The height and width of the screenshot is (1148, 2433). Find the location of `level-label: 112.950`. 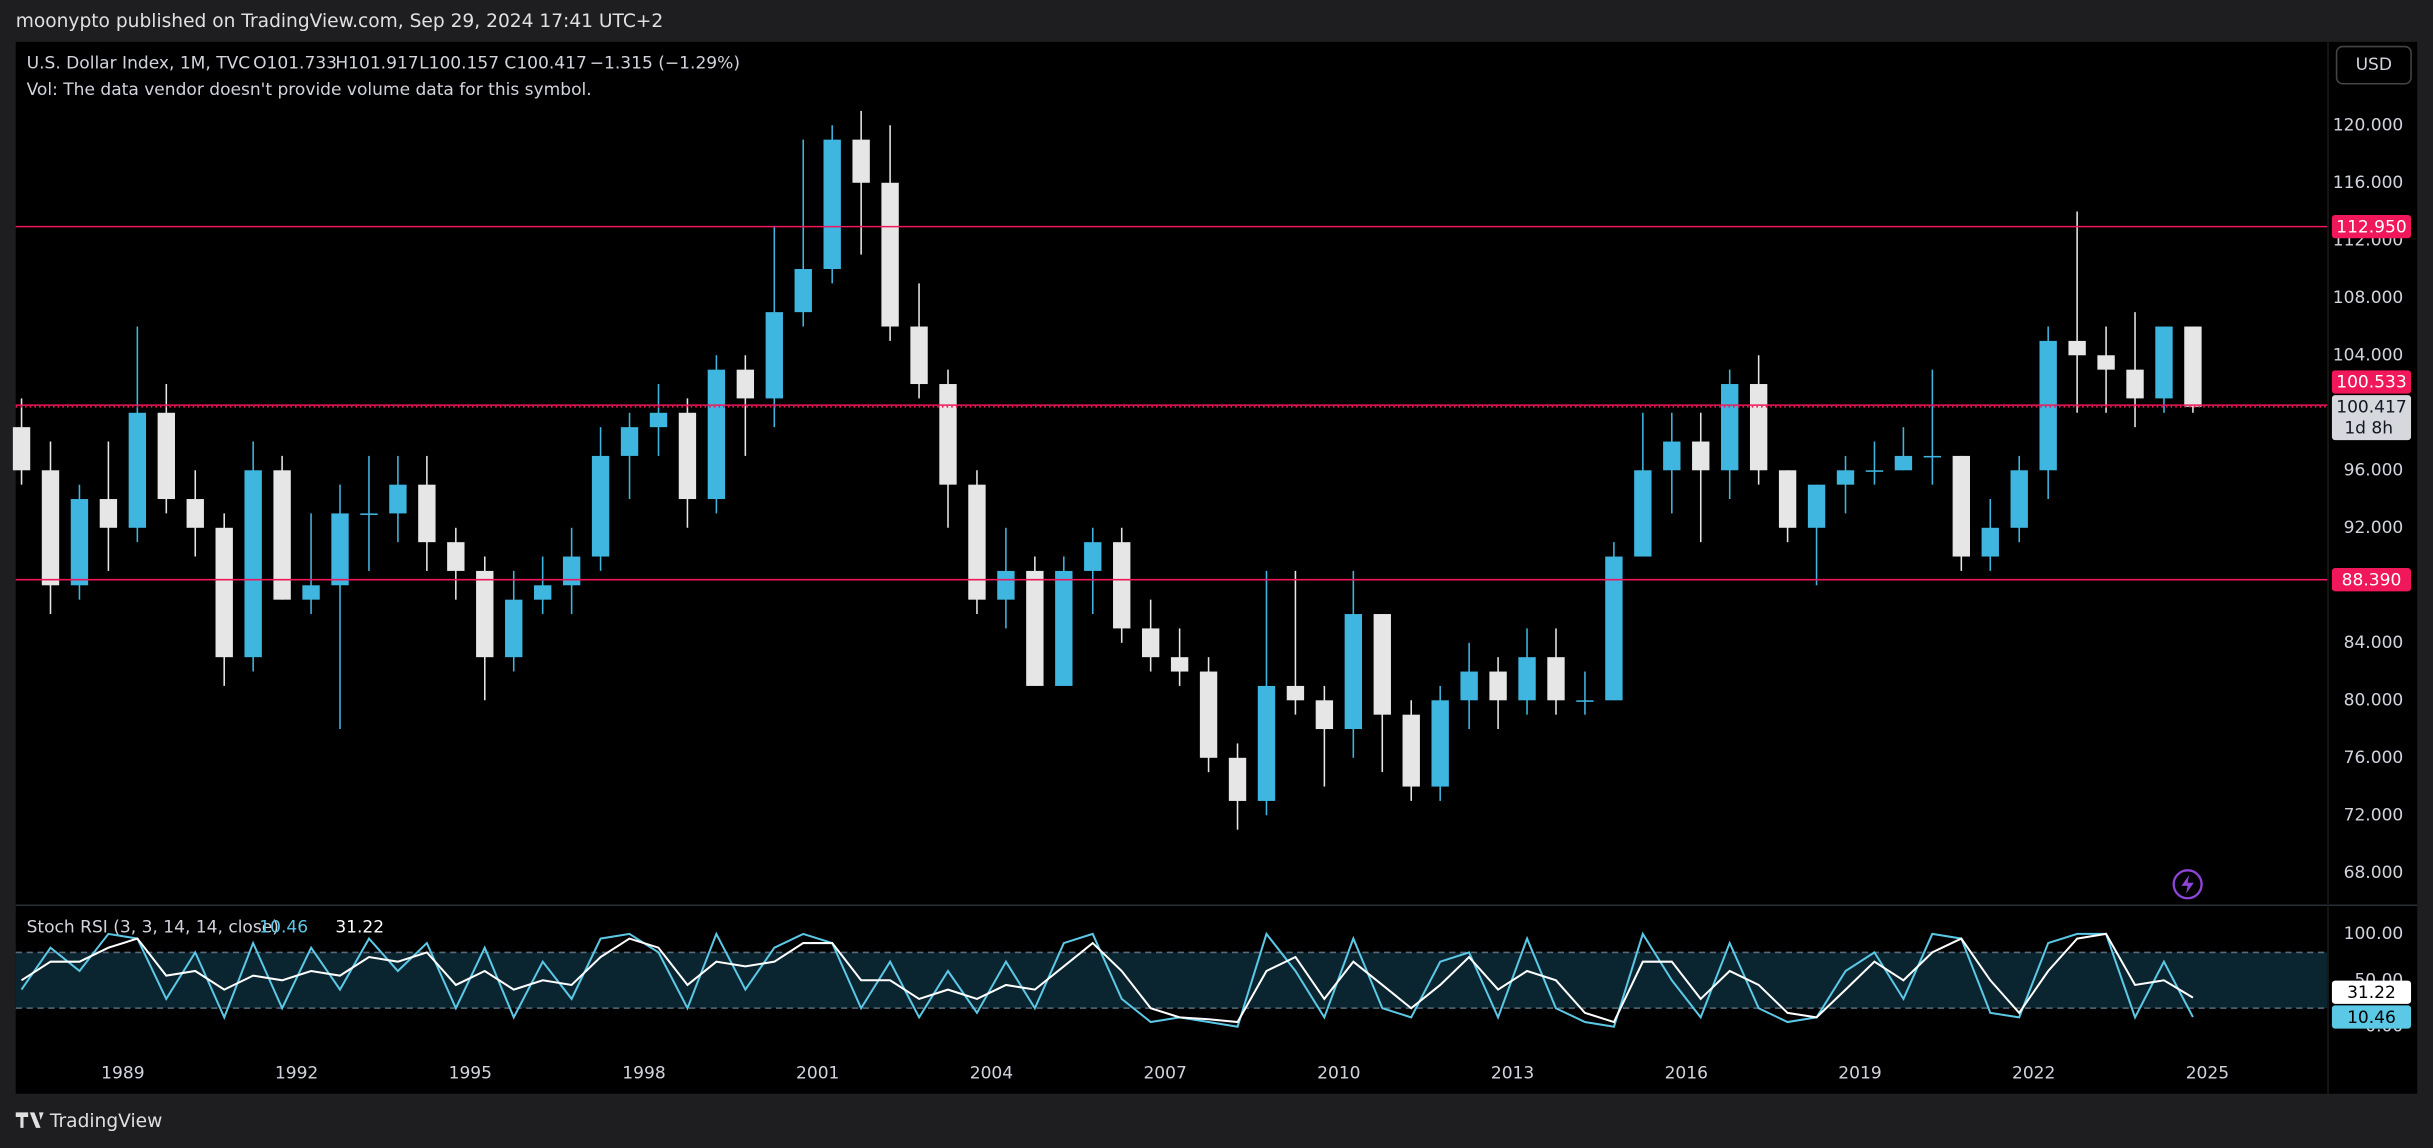

level-label: 112.950 is located at coordinates (2371, 227).